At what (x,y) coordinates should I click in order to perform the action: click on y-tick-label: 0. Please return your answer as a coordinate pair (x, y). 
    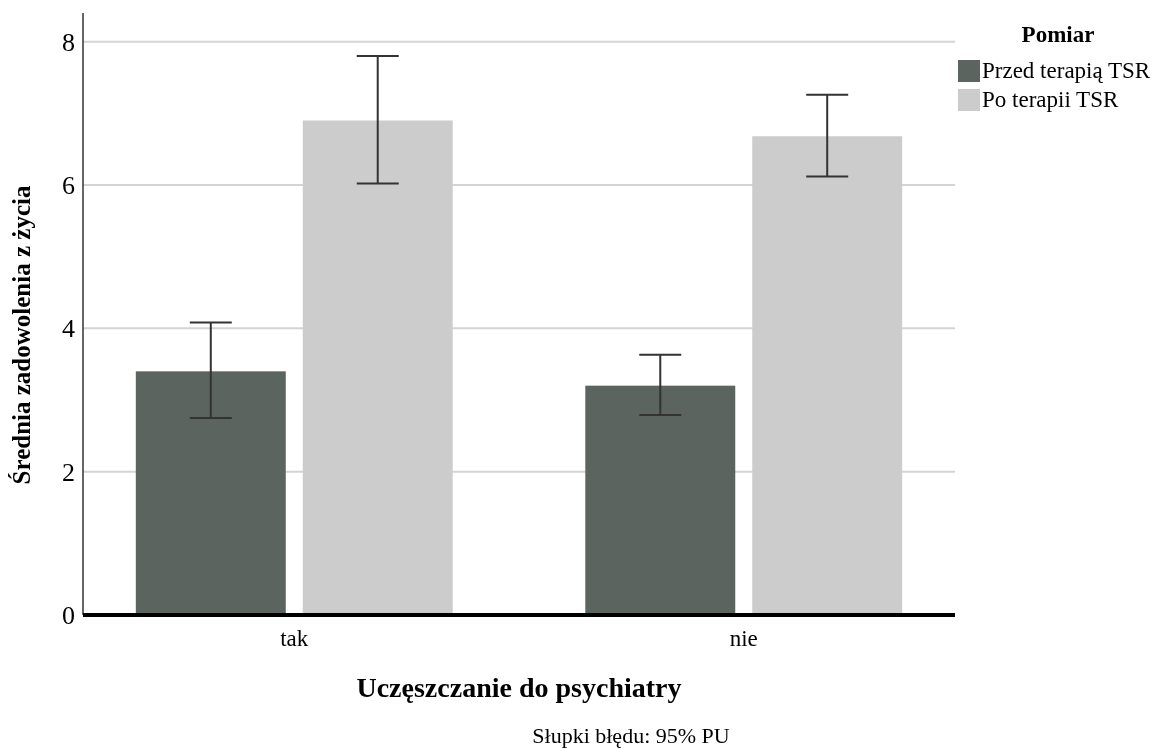
    Looking at the image, I should click on (68, 616).